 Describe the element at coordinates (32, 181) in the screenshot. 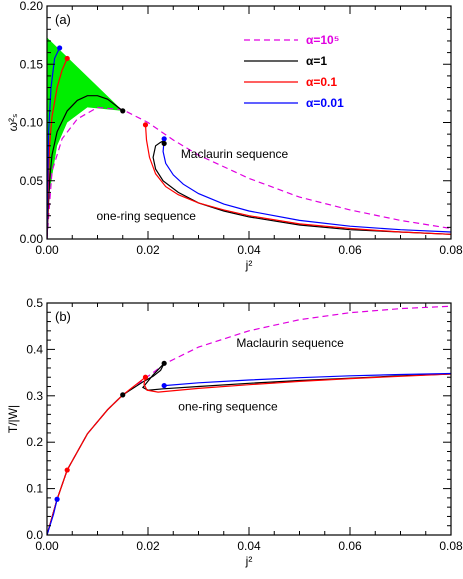

I see `y-tick-label: 0.05` at that location.